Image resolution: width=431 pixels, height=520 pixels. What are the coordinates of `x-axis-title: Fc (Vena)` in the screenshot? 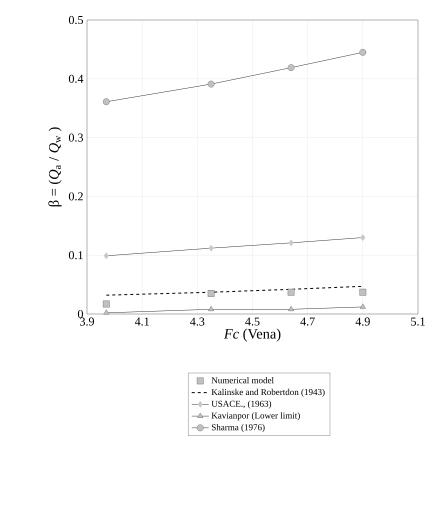 It's located at (252, 335).